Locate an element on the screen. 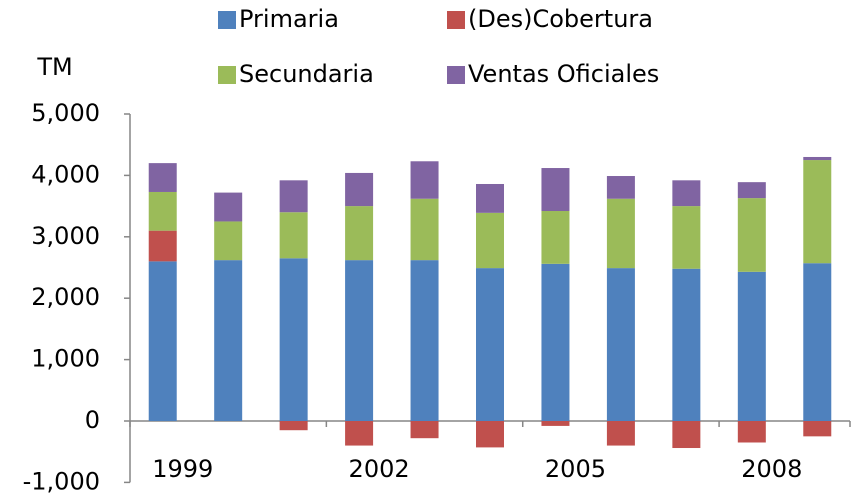  y-tick-label: 3,000 is located at coordinates (65, 236).